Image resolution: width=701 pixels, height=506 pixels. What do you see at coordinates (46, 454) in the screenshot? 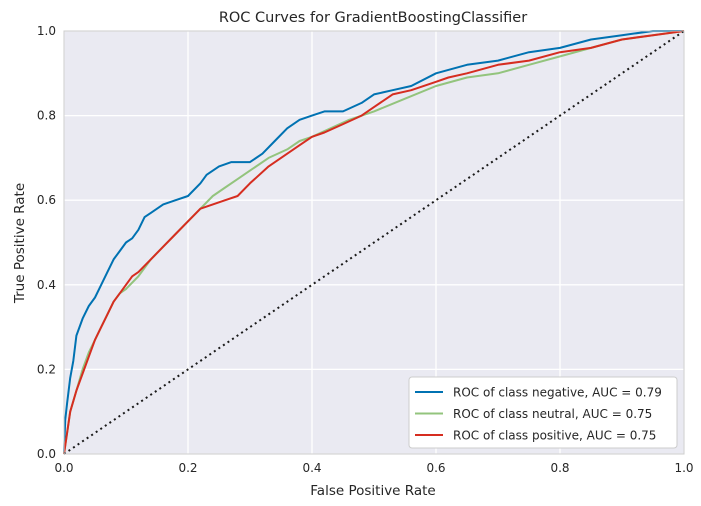
I see `y-tick-label: 0.0` at bounding box center [46, 454].